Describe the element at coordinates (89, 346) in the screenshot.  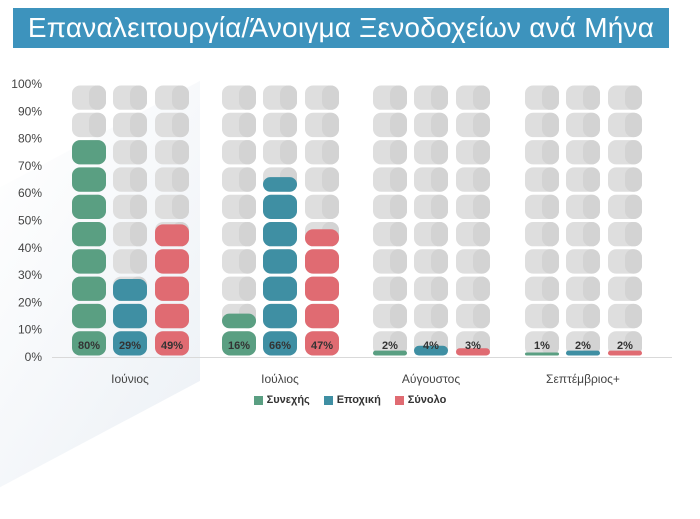
I see `data-label: 80%` at that location.